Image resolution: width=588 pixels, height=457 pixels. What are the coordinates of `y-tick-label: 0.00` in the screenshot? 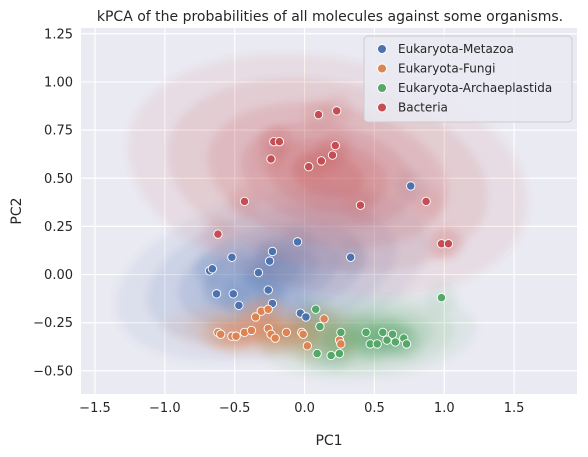 It's located at (58, 275).